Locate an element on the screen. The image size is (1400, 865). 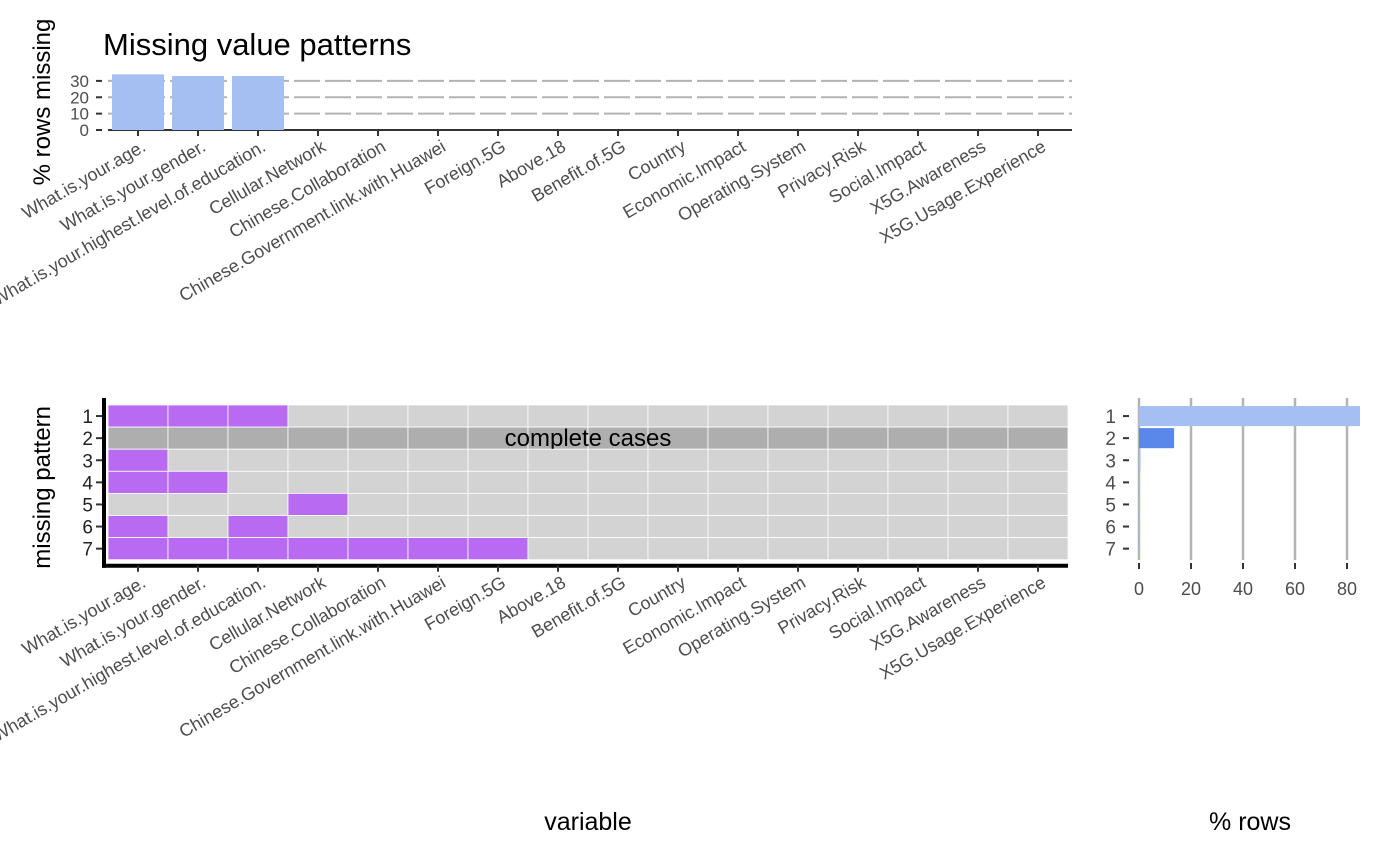
right-x-tick-label: 40 is located at coordinates (1243, 589).